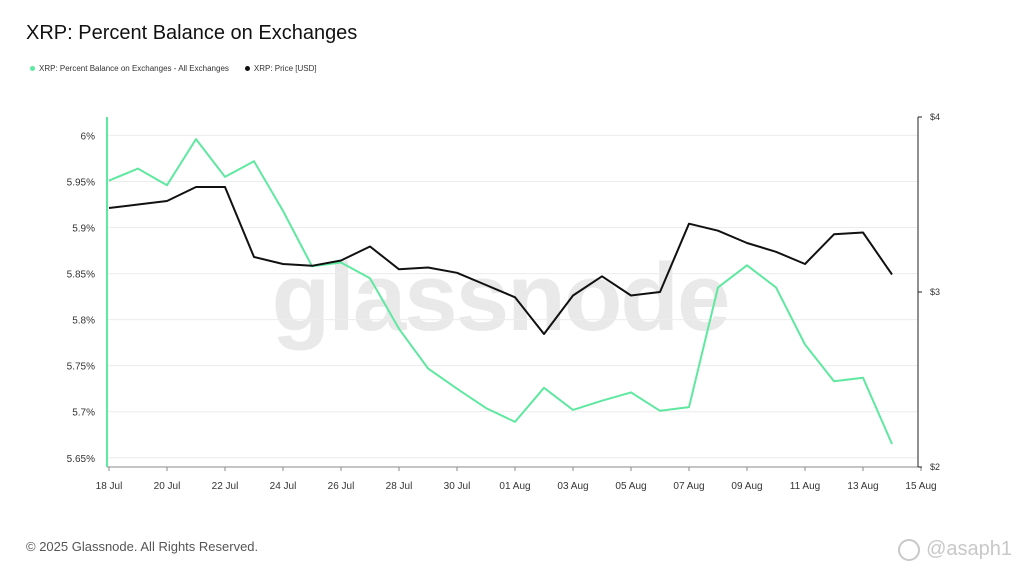 This screenshot has height=576, width=1024. Describe the element at coordinates (457, 486) in the screenshot. I see `x-tick-label: 30 Jul` at that location.